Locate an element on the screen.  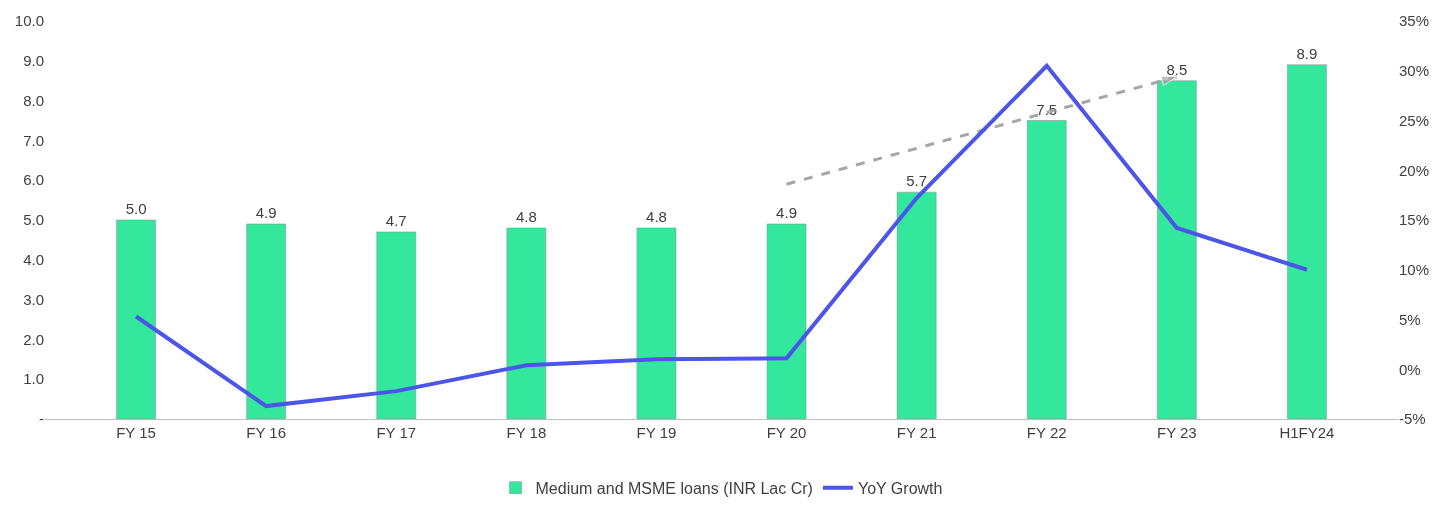
y-tick-label: 5.0 is located at coordinates (33, 220).